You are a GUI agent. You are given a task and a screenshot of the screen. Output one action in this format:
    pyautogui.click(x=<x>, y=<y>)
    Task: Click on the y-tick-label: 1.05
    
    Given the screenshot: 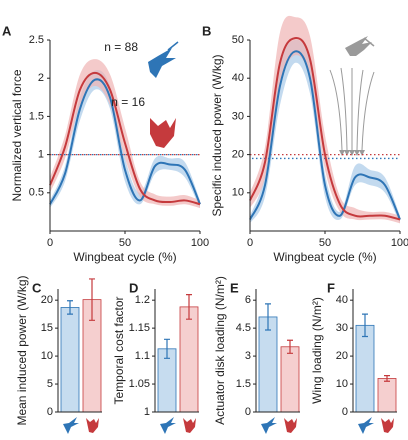 What is the action you would take?
    pyautogui.click(x=139, y=384)
    